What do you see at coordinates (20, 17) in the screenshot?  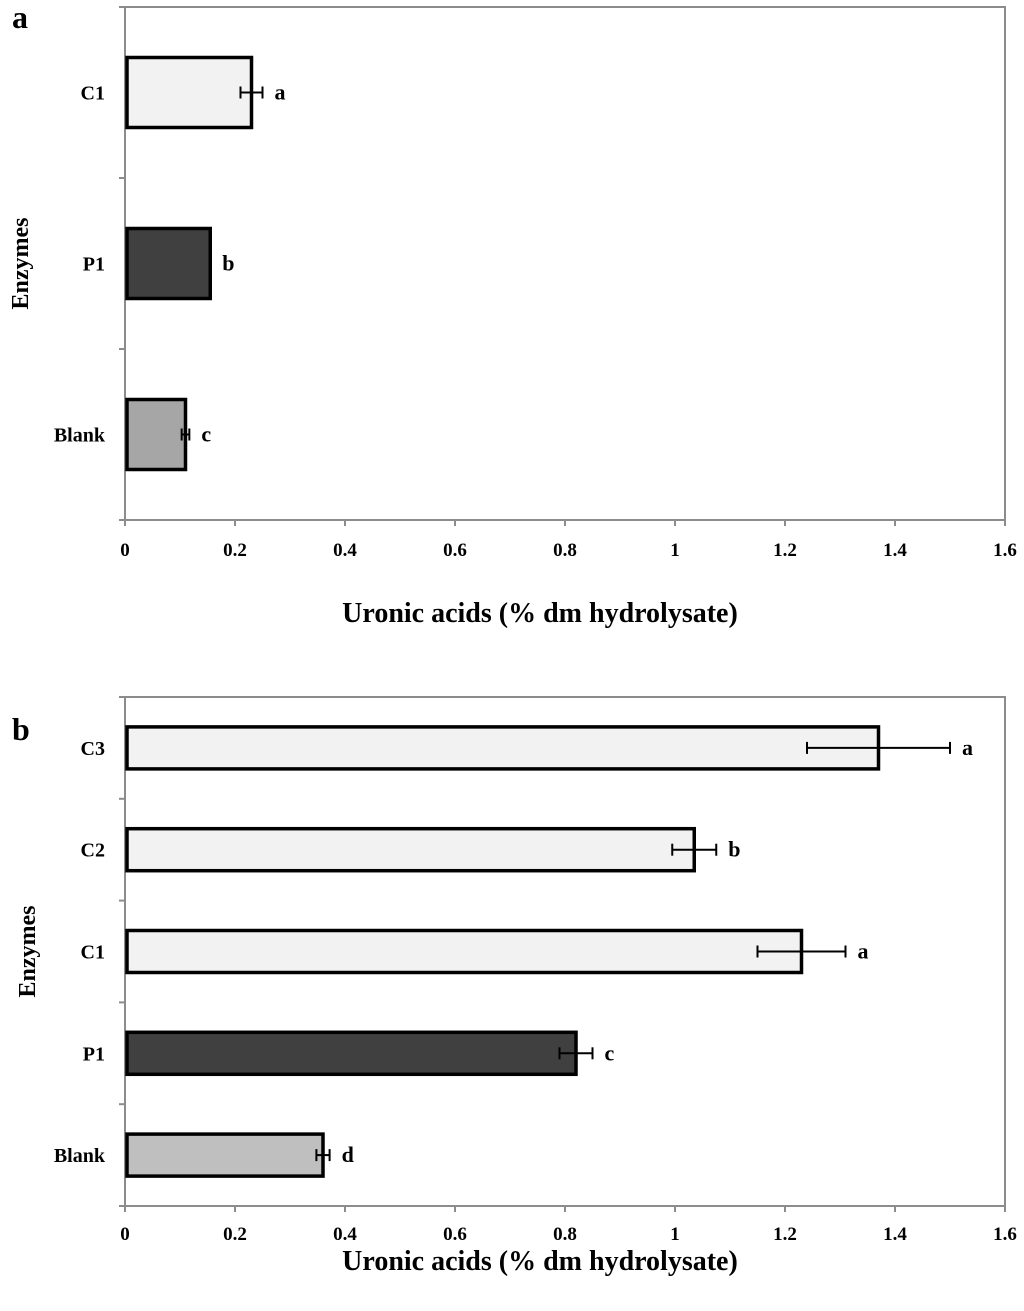 I see `panel-letter: a` at bounding box center [20, 17].